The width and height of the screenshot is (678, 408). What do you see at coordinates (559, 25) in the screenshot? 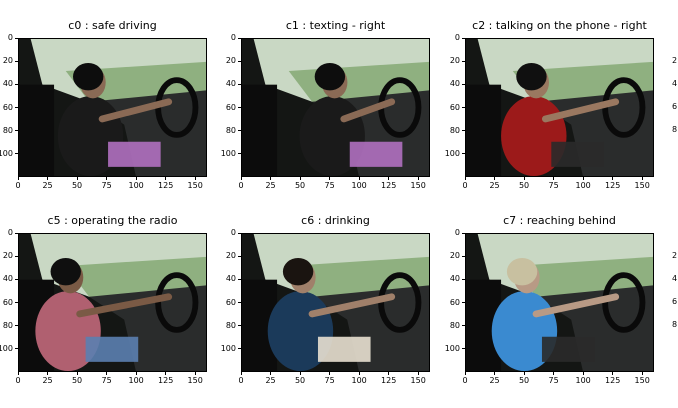
I see `panel-title-c2: c2 : talking on the phone - right` at bounding box center [559, 25].